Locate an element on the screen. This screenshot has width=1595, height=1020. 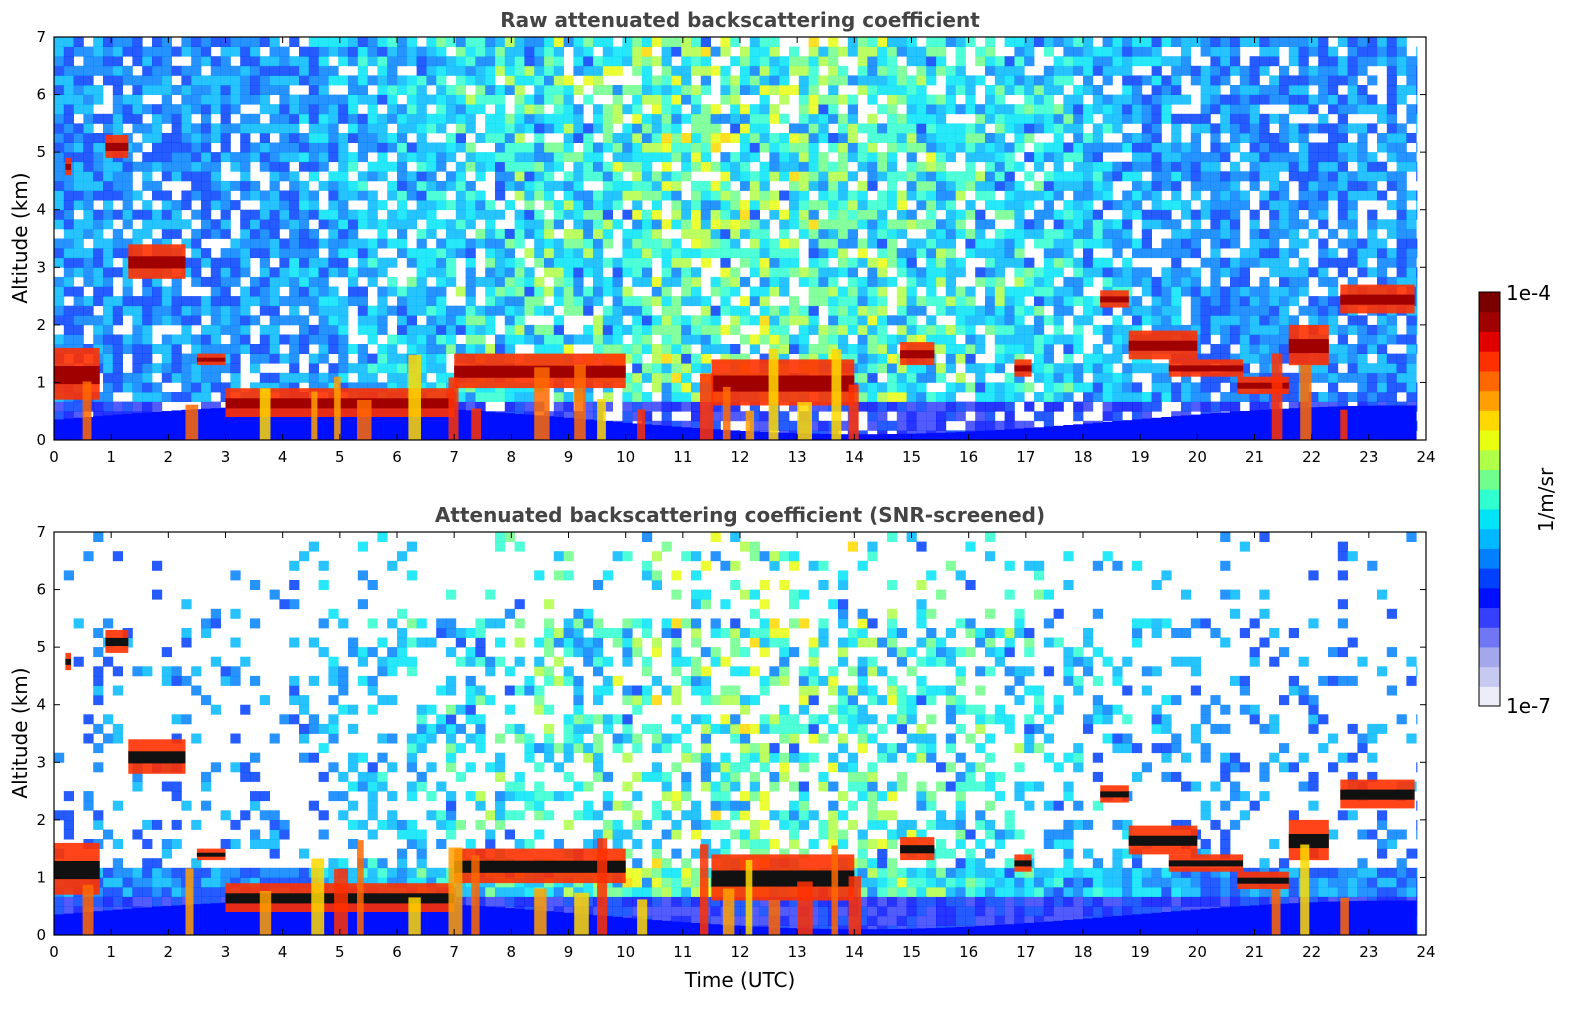
cloud-core is located at coordinates (1263, 385).